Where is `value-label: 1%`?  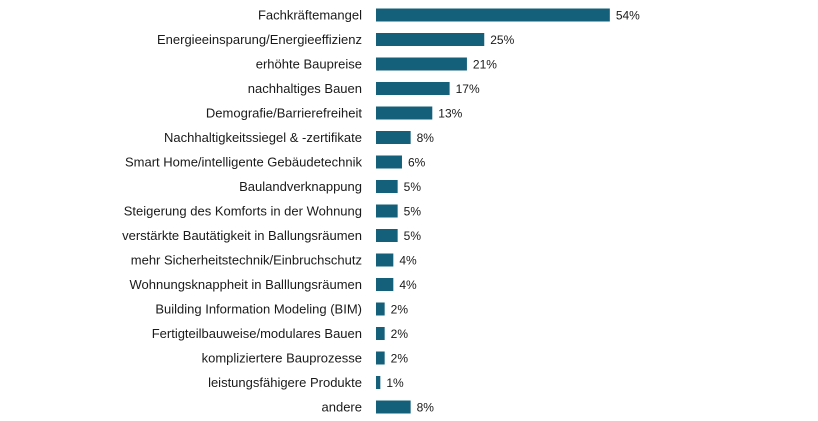
value-label: 1% is located at coordinates (395, 383).